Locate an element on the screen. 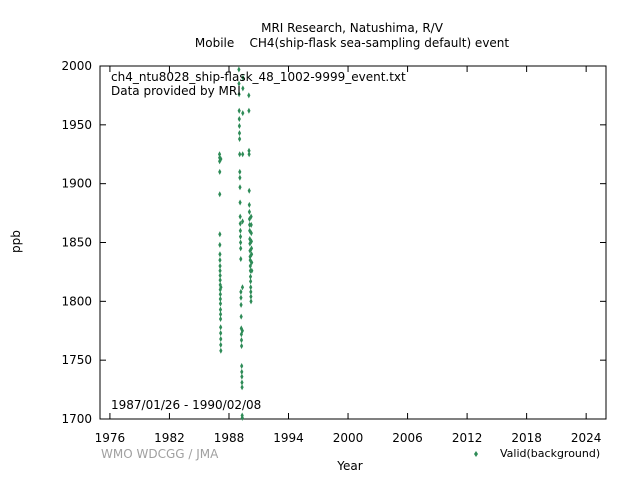 The image size is (640, 480). x-tick-label: 2018 is located at coordinates (526, 438).